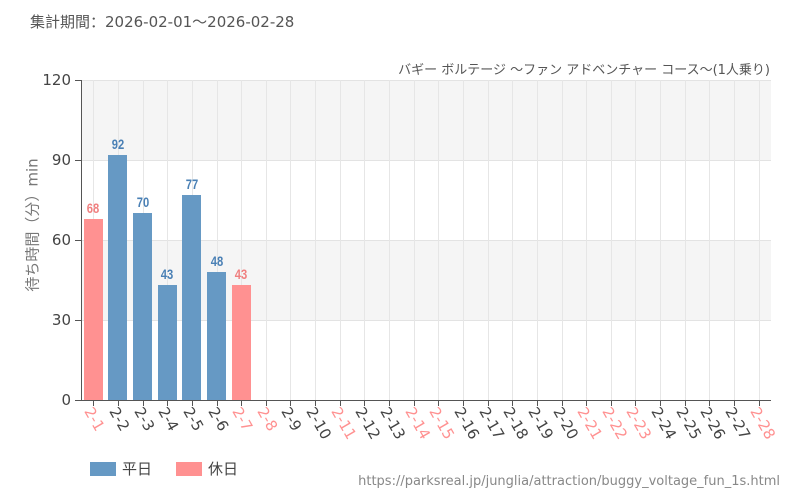 The image size is (800, 500). Describe the element at coordinates (713, 423) in the screenshot. I see `x-tick-label: 2-26` at that location.